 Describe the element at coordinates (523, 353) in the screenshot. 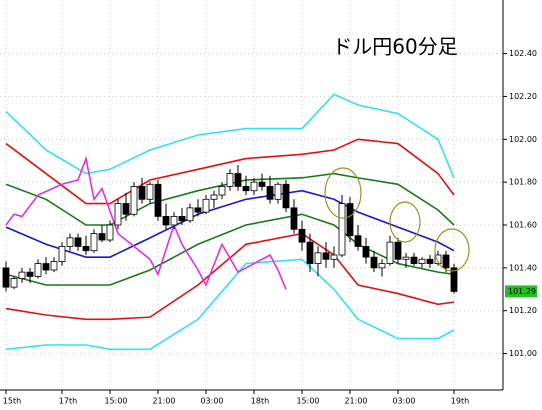

I see `y-tick-label: 101.00` at that location.